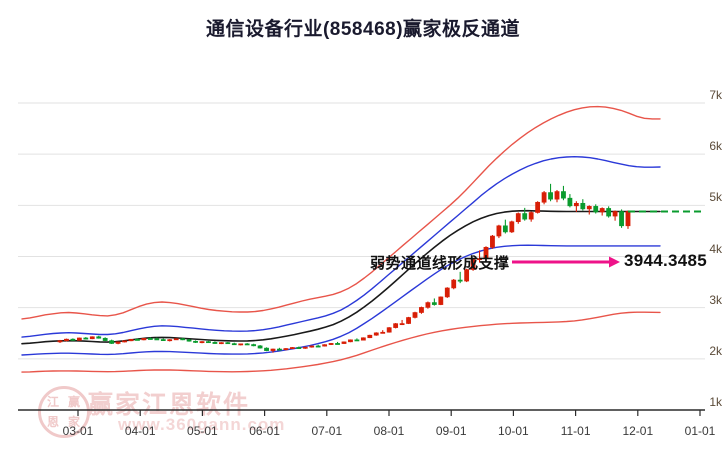 The height and width of the screenshot is (450, 726). I want to click on y-axis-tick-label: 2k, so click(715, 350).